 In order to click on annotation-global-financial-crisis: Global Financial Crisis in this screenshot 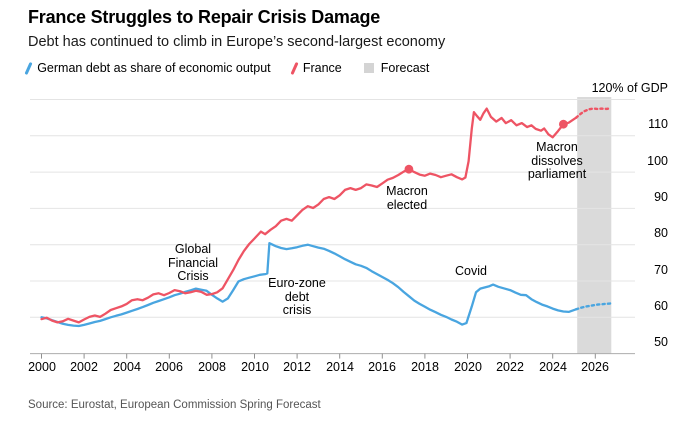, I will do `click(193, 263)`.